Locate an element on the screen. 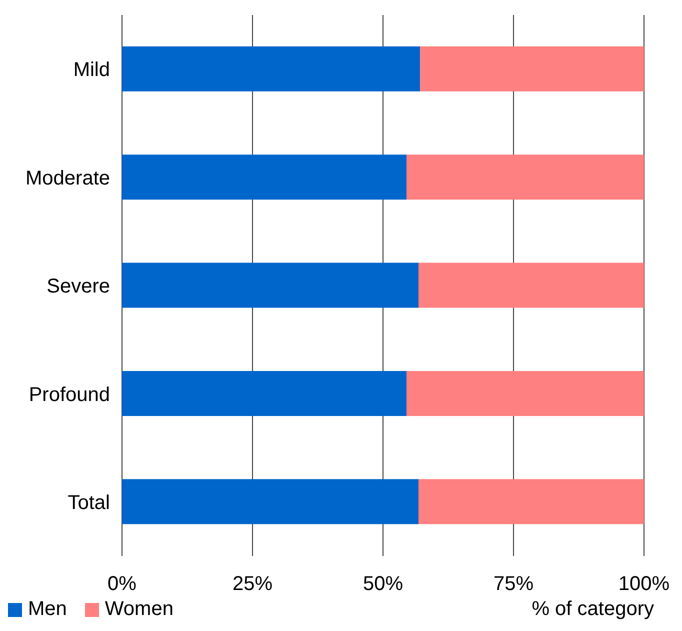  x-tick-label: 100% is located at coordinates (644, 584).